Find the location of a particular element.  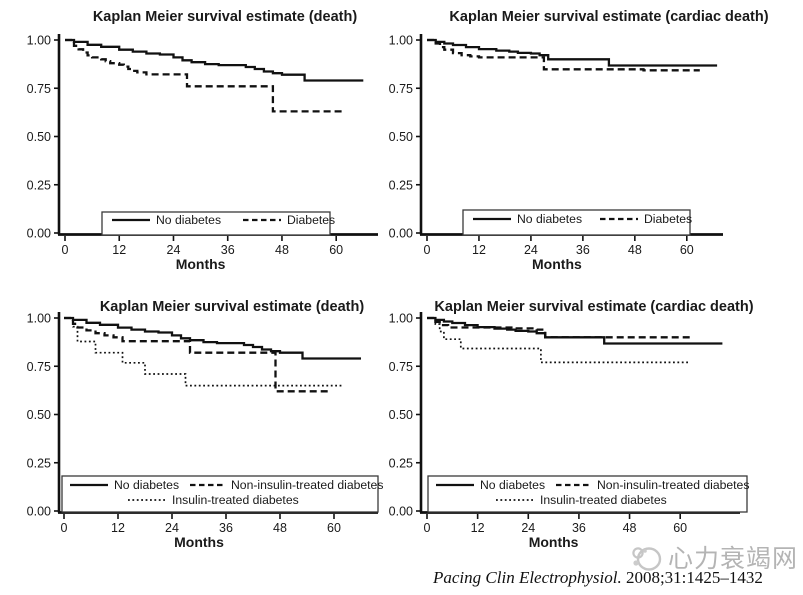

watermark-text: 心力衰竭网 is located at coordinates (733, 558).